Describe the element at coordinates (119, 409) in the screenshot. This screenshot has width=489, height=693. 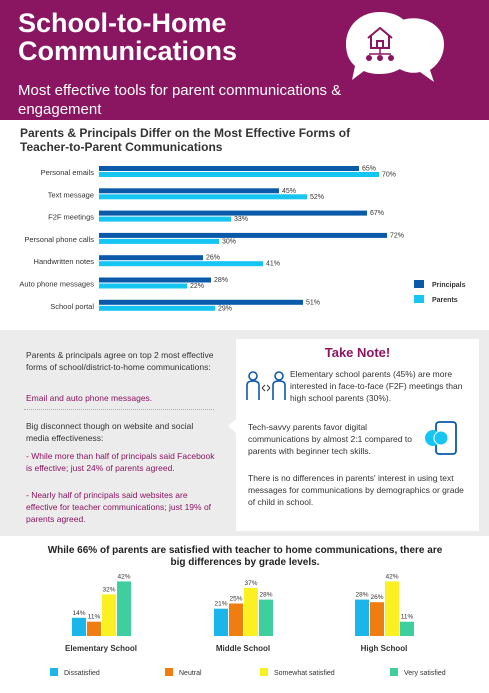
I see `divider` at that location.